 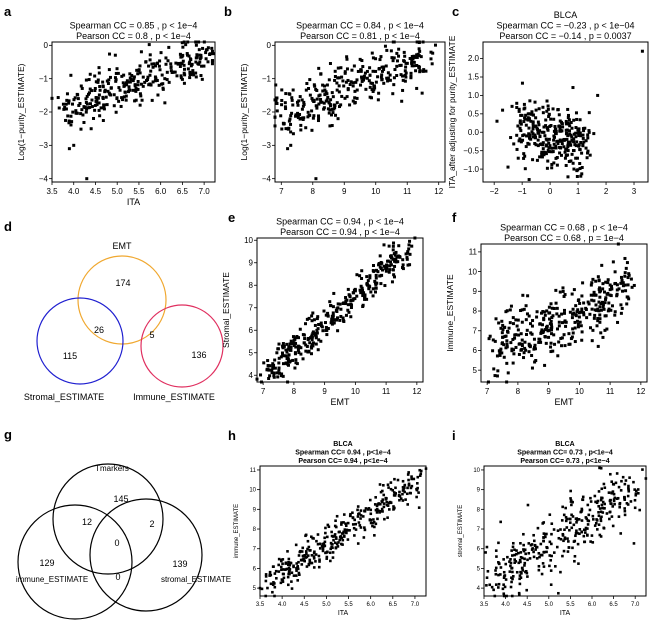 What do you see at coordinates (251, 307) in the screenshot?
I see `y-tick-label-e: 7` at bounding box center [251, 307].